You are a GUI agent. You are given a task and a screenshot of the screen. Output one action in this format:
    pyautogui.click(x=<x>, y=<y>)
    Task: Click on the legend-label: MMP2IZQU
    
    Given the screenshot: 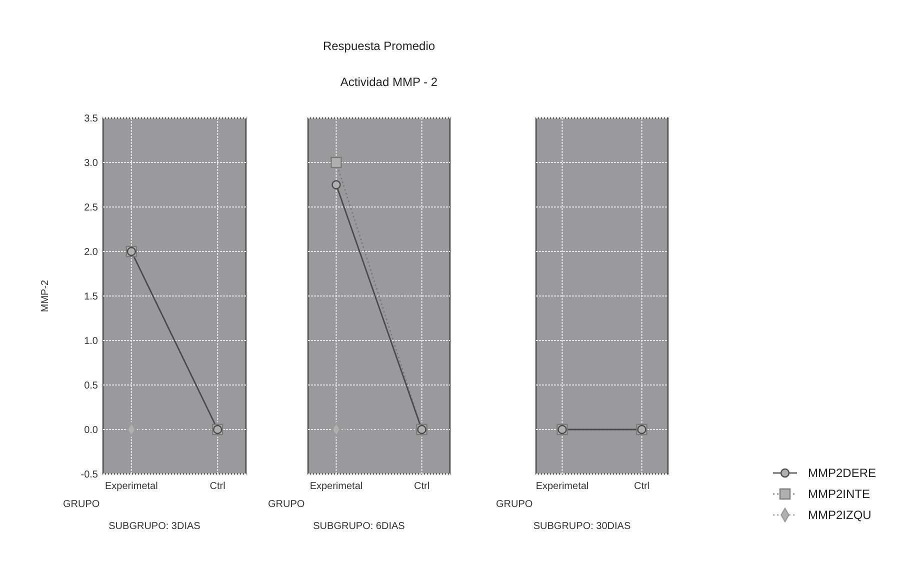 What is the action you would take?
    pyautogui.click(x=840, y=515)
    